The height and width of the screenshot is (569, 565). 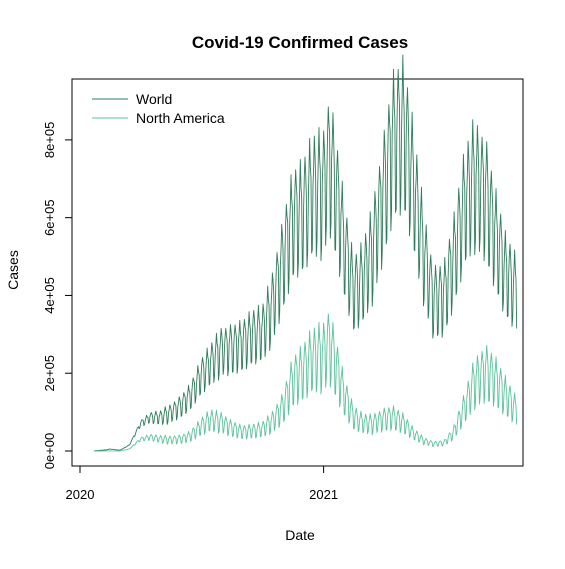 I want to click on y-tick-label: 2e+05, so click(x=49, y=373).